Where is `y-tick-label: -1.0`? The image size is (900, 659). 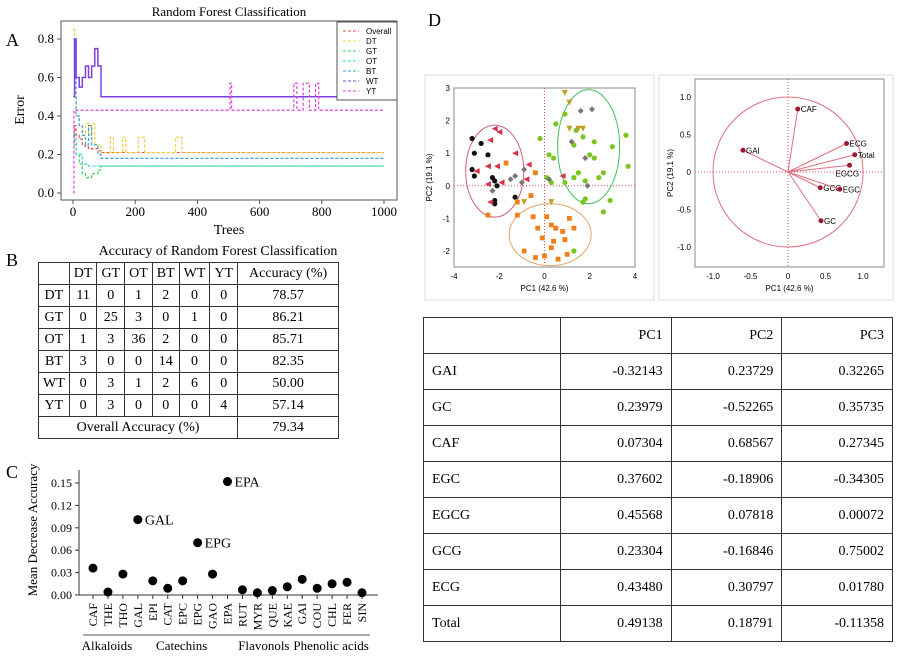
y-tick-label: -1.0 is located at coordinates (684, 247).